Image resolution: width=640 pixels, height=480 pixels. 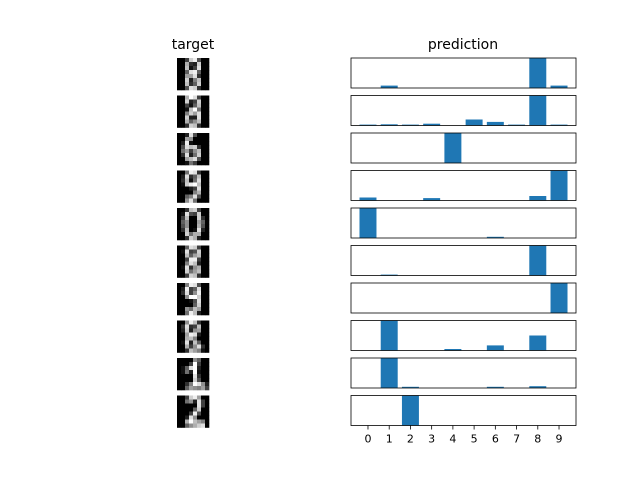 What do you see at coordinates (410, 439) in the screenshot?
I see `x-tick-label: 2` at bounding box center [410, 439].